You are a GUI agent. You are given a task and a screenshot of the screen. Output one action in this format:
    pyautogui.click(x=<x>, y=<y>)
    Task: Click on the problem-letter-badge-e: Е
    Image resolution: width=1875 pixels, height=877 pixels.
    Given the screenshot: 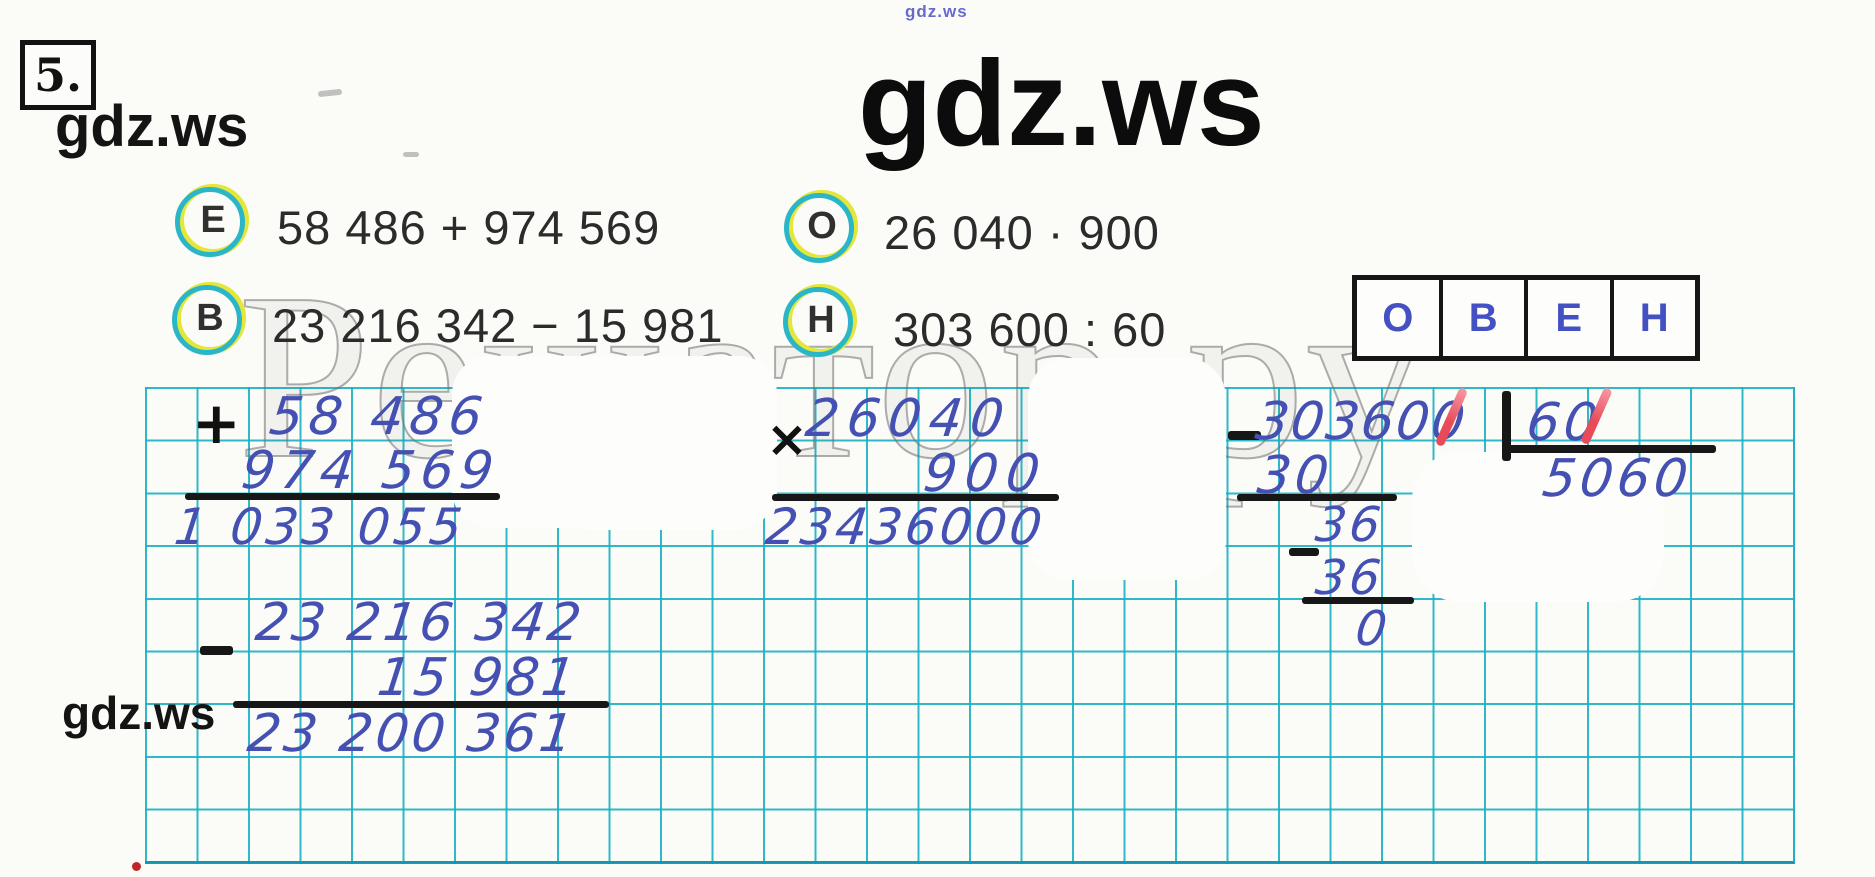 What is the action you would take?
    pyautogui.click(x=212, y=220)
    